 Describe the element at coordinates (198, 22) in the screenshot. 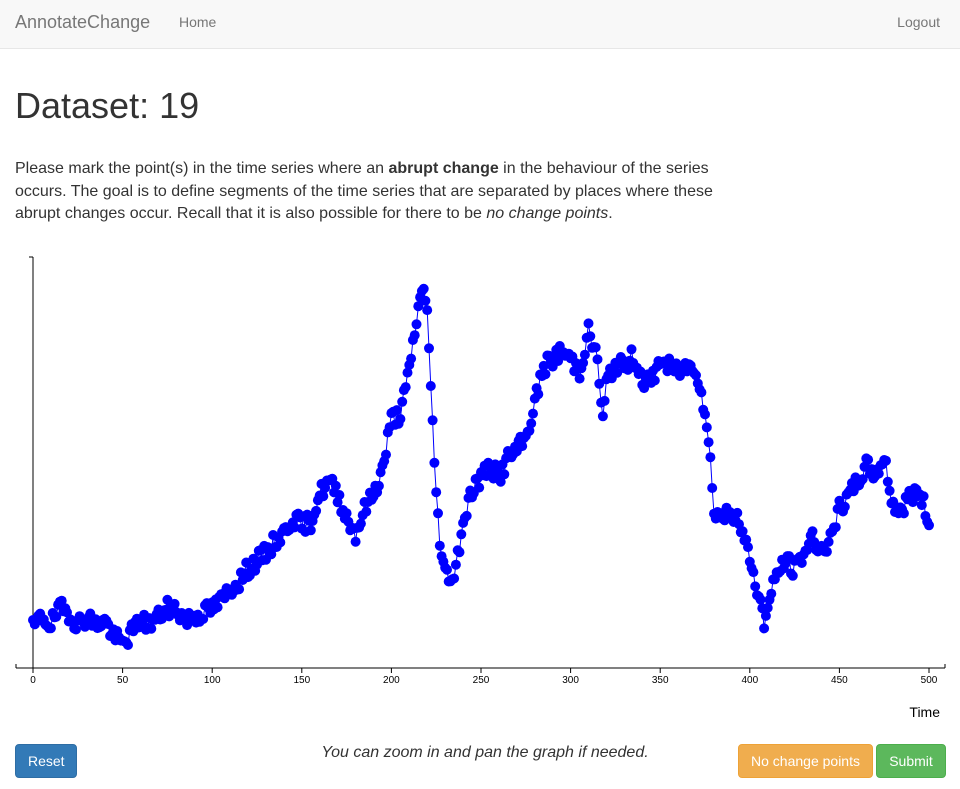

I see `nav-home-link: Home` at that location.